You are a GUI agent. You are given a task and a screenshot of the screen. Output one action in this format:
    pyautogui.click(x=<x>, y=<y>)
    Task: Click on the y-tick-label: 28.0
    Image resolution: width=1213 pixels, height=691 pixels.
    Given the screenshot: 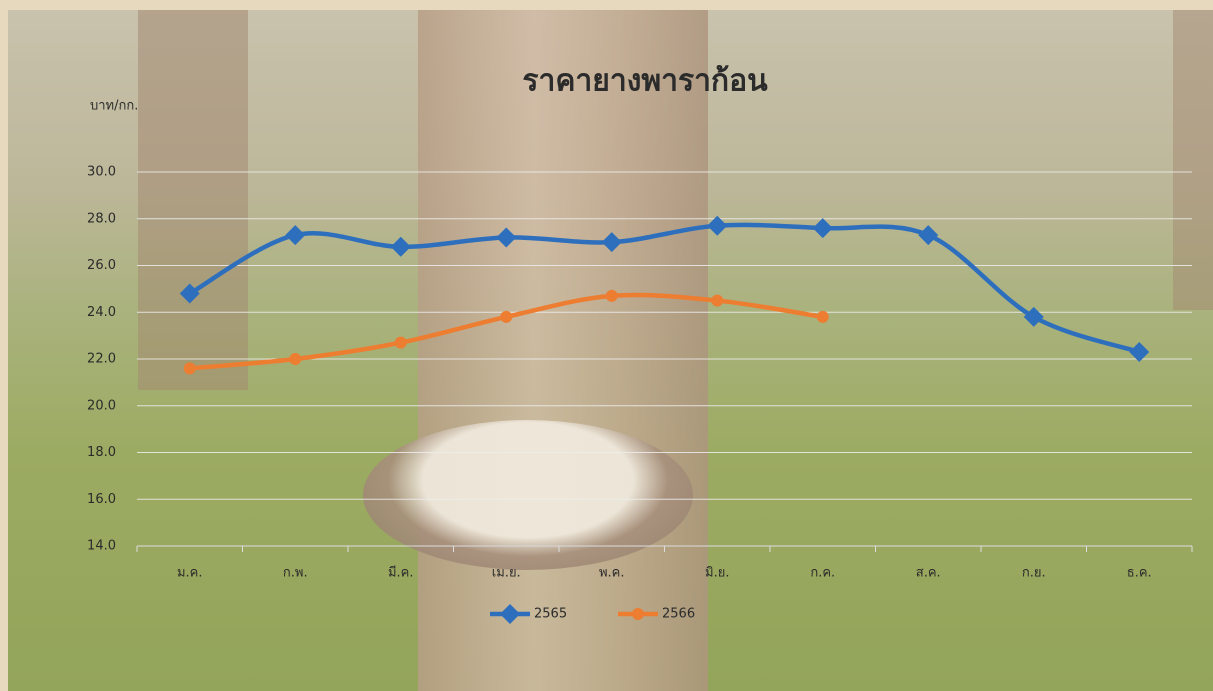 What is the action you would take?
    pyautogui.click(x=101, y=218)
    